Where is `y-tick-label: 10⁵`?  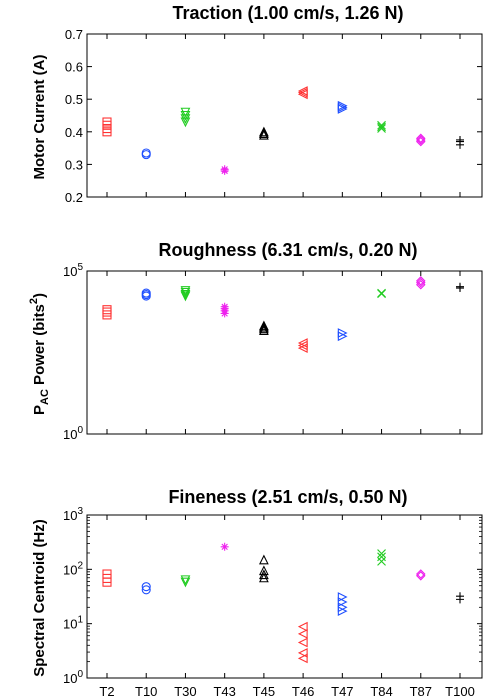 y-tick-label: 10⁵ is located at coordinates (73, 270).